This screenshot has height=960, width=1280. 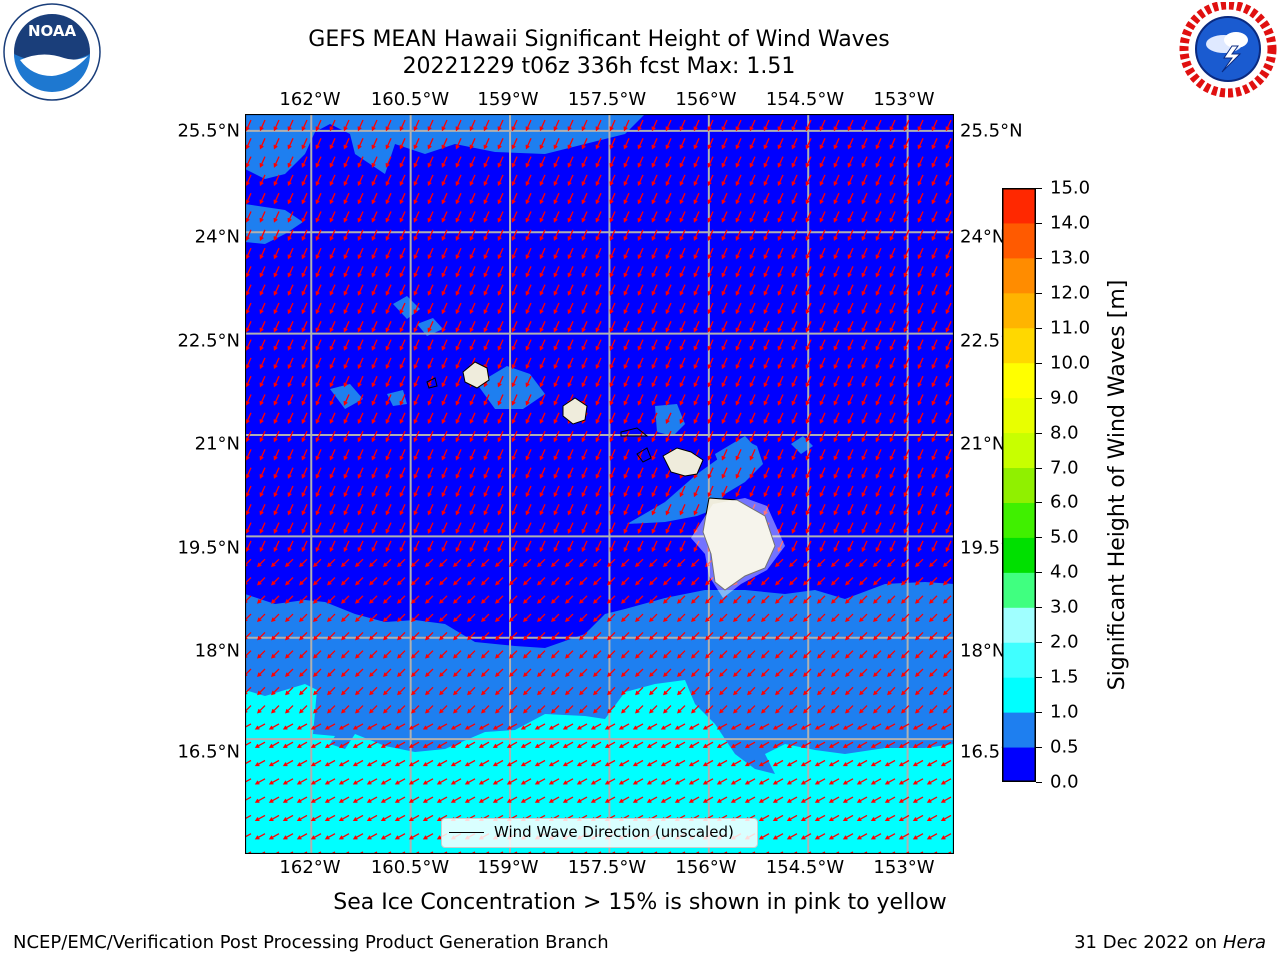 What do you see at coordinates (217, 651) in the screenshot?
I see `lat-tick-left: 18°N` at bounding box center [217, 651].